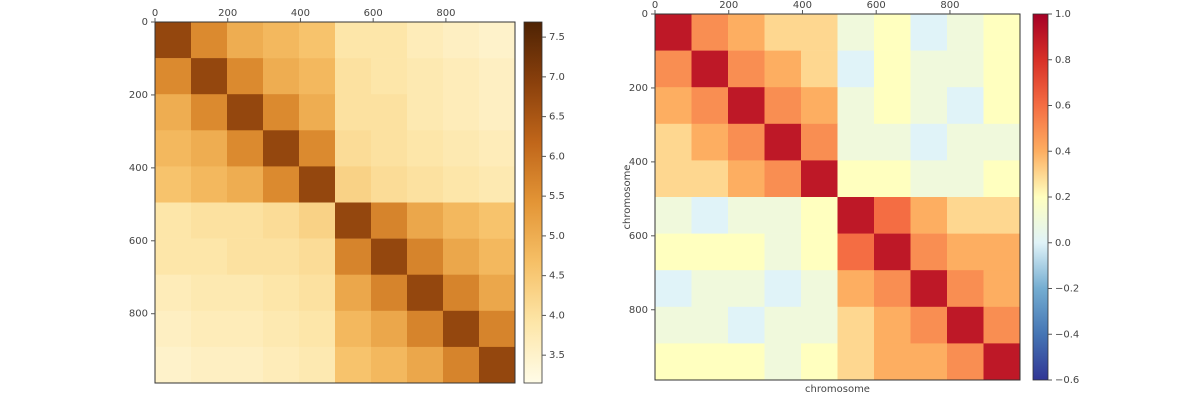 Image resolution: width=1200 pixels, height=397 pixels. What do you see at coordinates (557, 236) in the screenshot?
I see `colorbar-tick-label: 5.0` at bounding box center [557, 236].